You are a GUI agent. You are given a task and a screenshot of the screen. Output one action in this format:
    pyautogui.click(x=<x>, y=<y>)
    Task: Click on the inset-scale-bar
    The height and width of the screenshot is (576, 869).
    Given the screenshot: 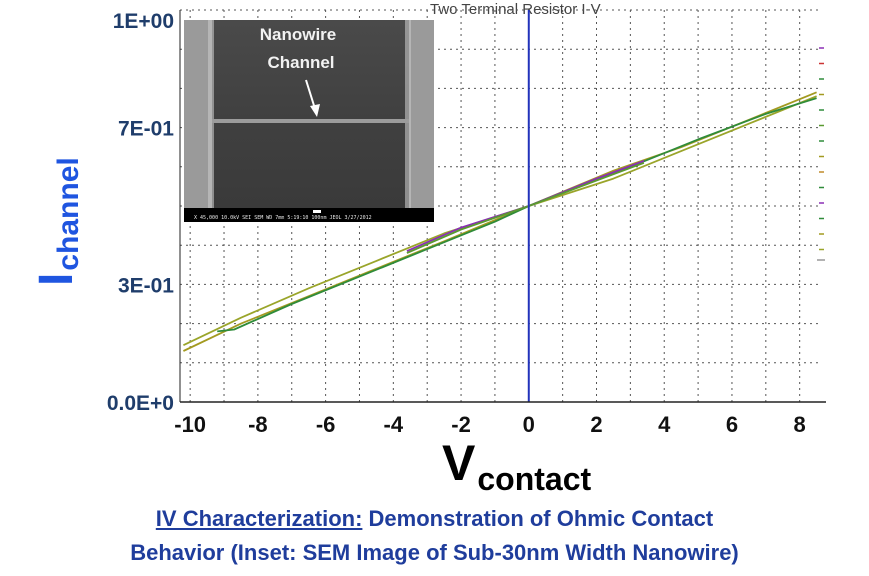 What is the action you would take?
    pyautogui.click(x=317, y=211)
    